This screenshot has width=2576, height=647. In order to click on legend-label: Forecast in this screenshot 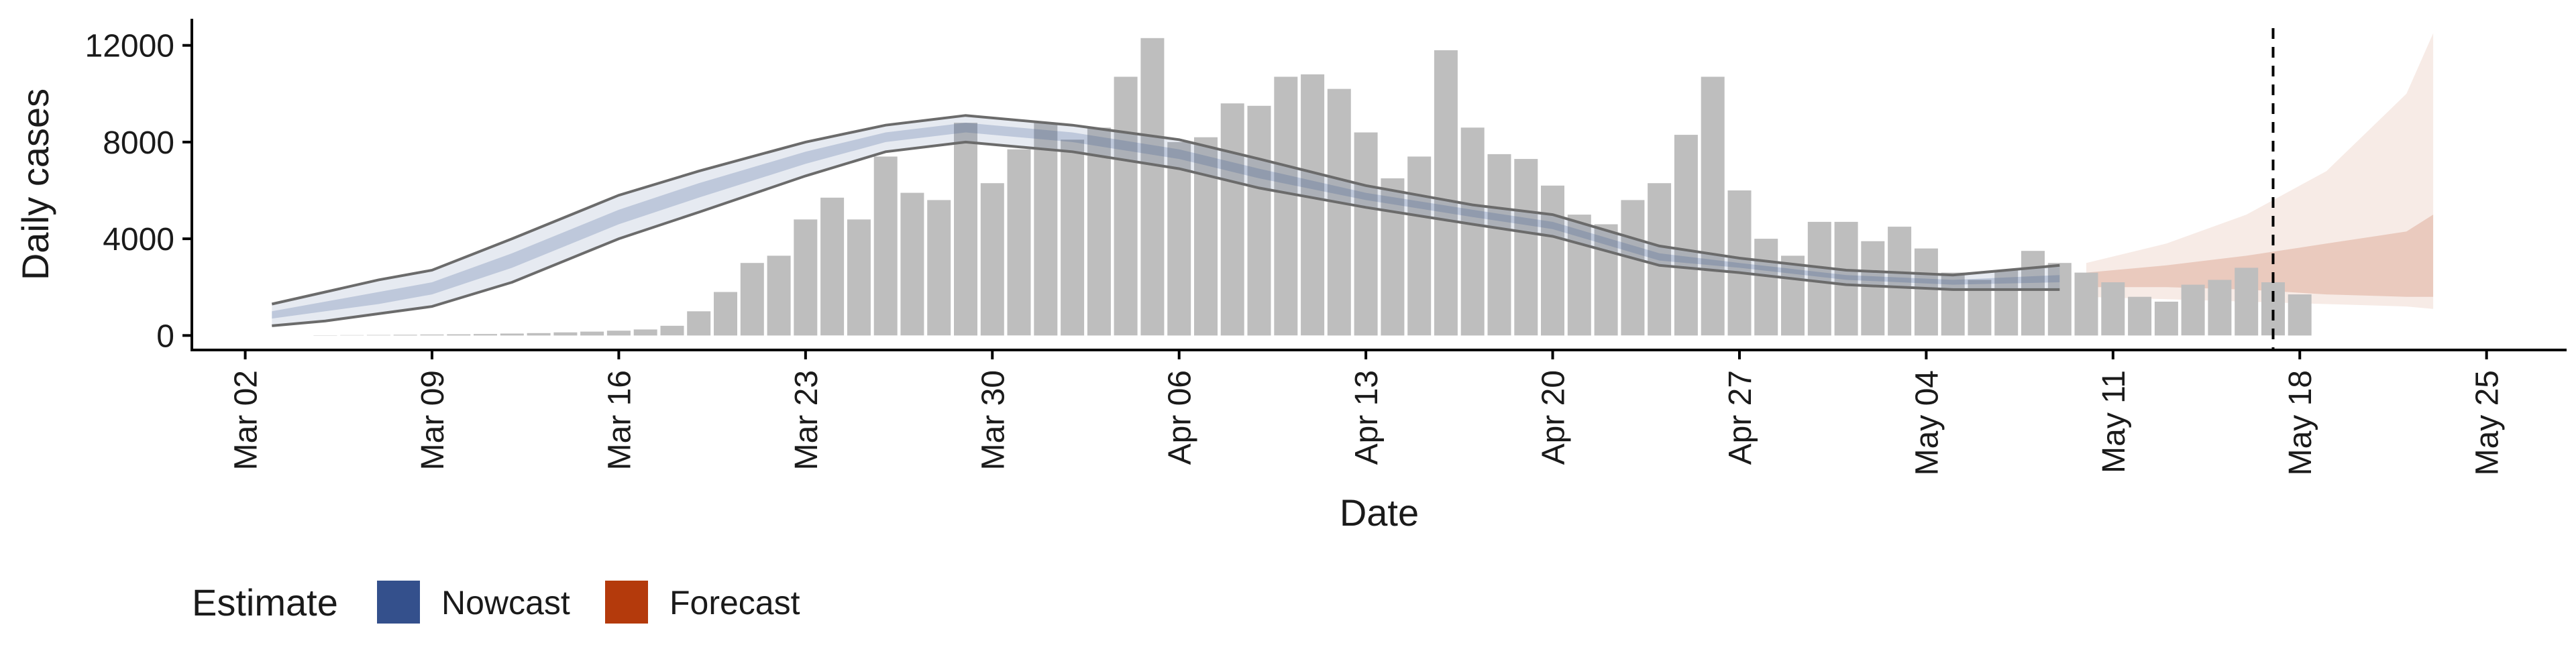, I will do `click(734, 603)`.